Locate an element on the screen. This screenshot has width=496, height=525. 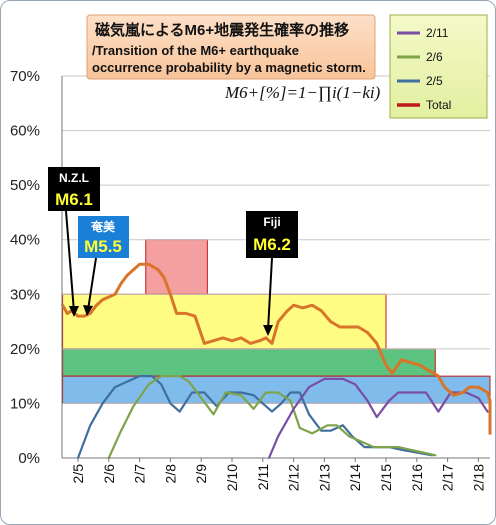
annotation-fiji-magnitude: M6.2 is located at coordinates (272, 244).